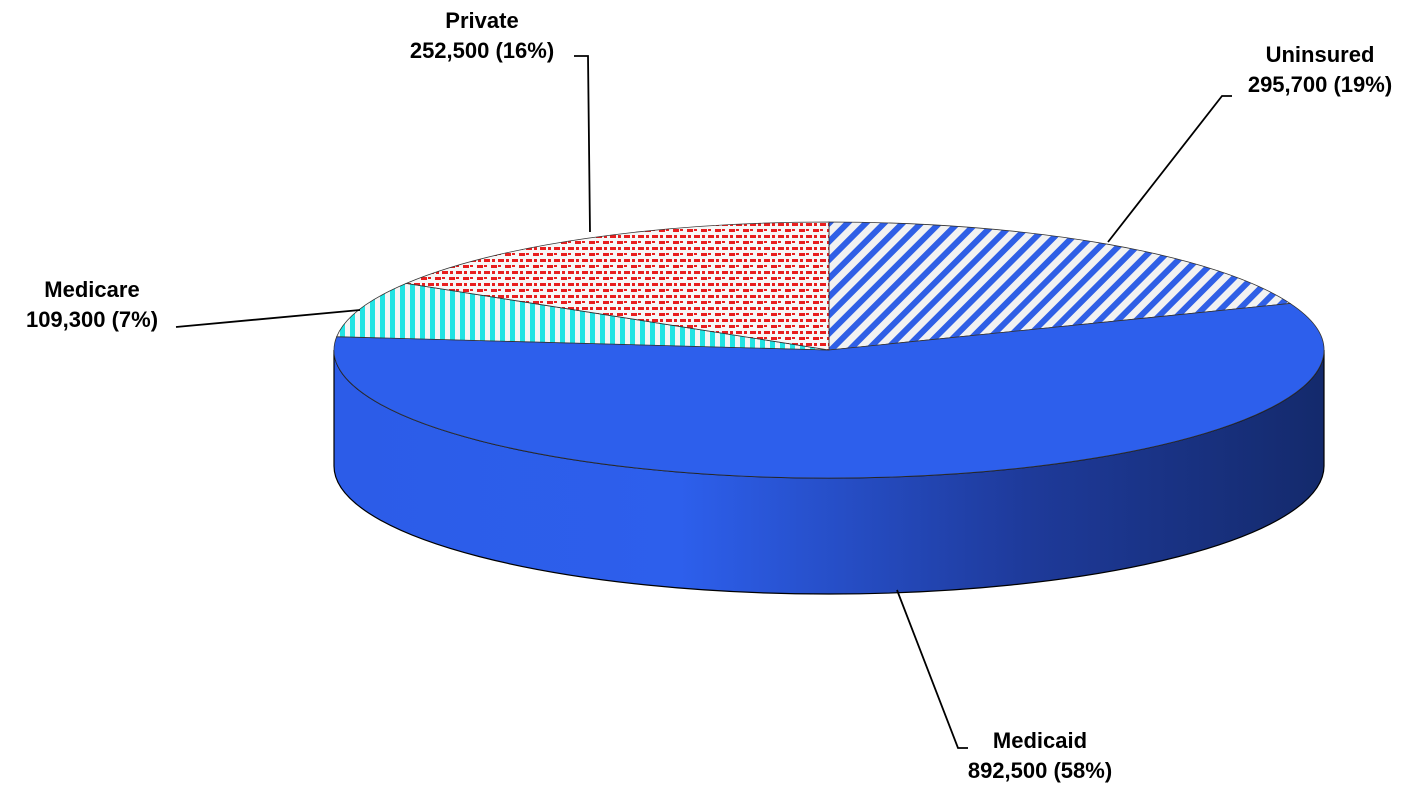 This screenshot has height=786, width=1420. Describe the element at coordinates (268, 318) in the screenshot. I see `leader-line-medicare` at that location.